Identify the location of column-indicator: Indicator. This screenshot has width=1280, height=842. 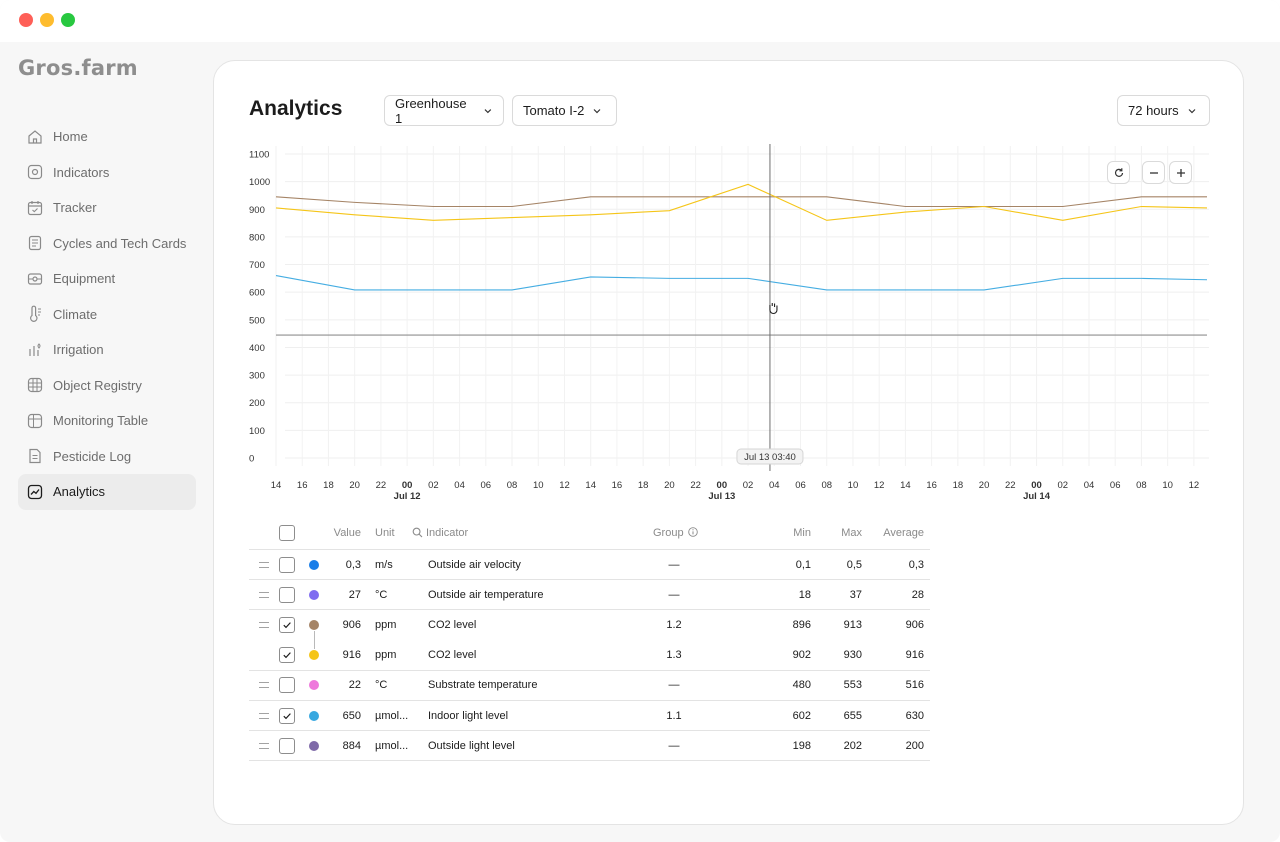
(440, 533).